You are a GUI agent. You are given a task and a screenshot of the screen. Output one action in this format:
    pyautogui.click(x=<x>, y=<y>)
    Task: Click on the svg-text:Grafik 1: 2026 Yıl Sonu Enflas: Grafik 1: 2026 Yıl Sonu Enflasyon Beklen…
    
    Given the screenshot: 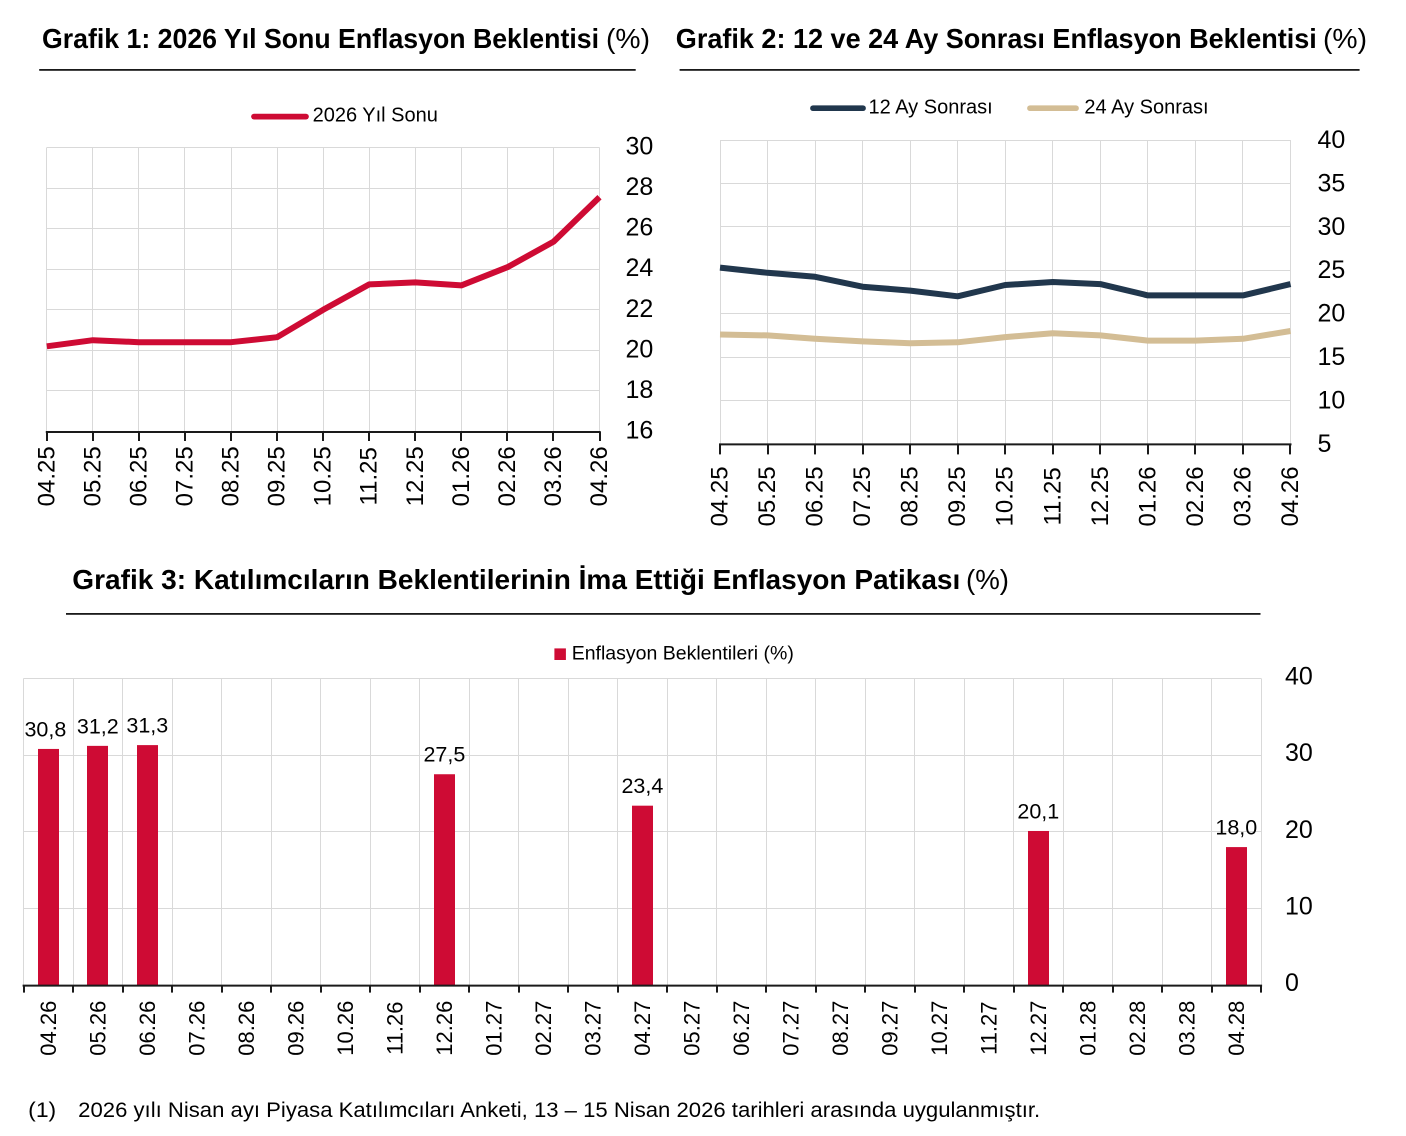 What is the action you would take?
    pyautogui.click(x=320, y=38)
    